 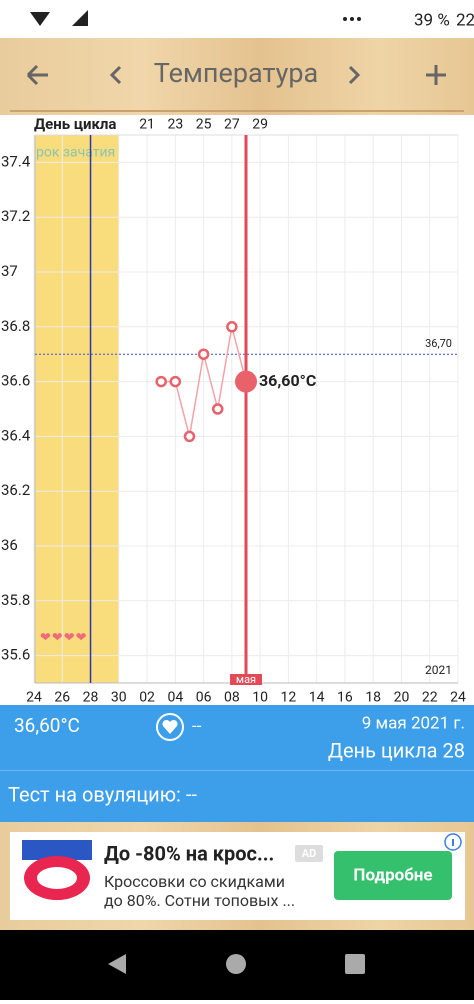 I want to click on ovulation-test: Тест на овуляцию: --, so click(x=102, y=794).